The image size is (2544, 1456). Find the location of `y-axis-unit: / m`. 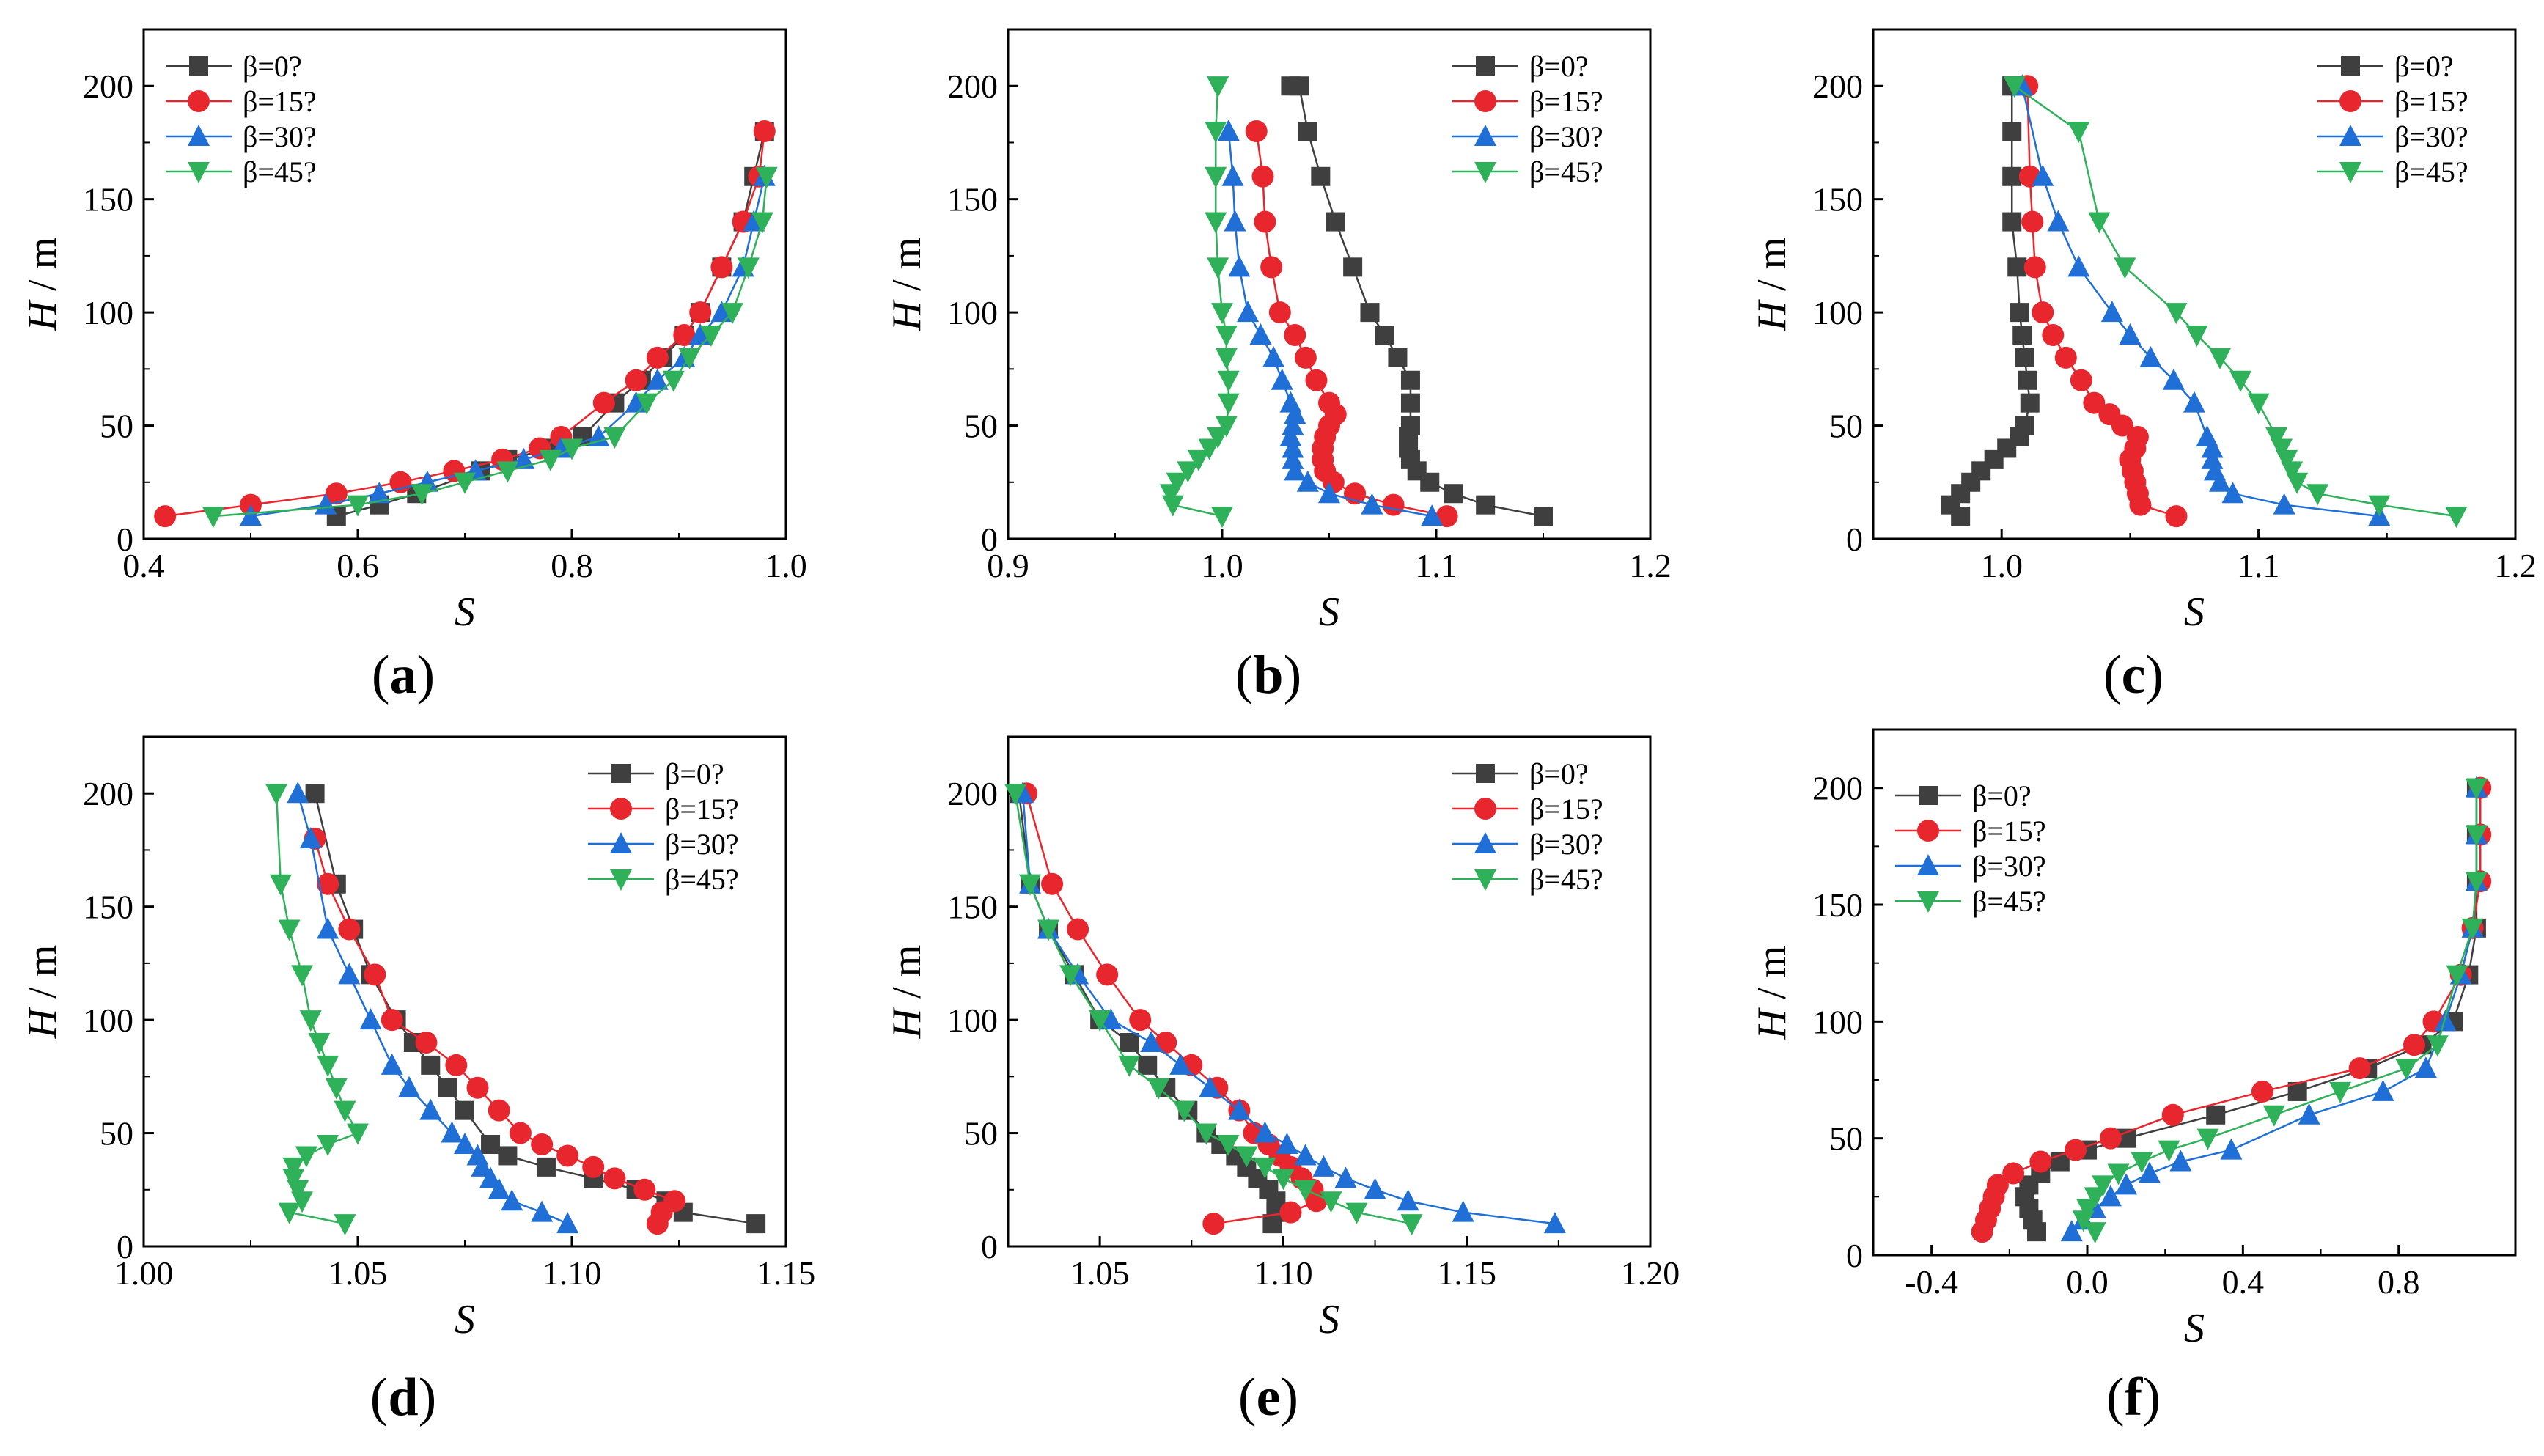

y-axis-unit: / m is located at coordinates (1772, 269).